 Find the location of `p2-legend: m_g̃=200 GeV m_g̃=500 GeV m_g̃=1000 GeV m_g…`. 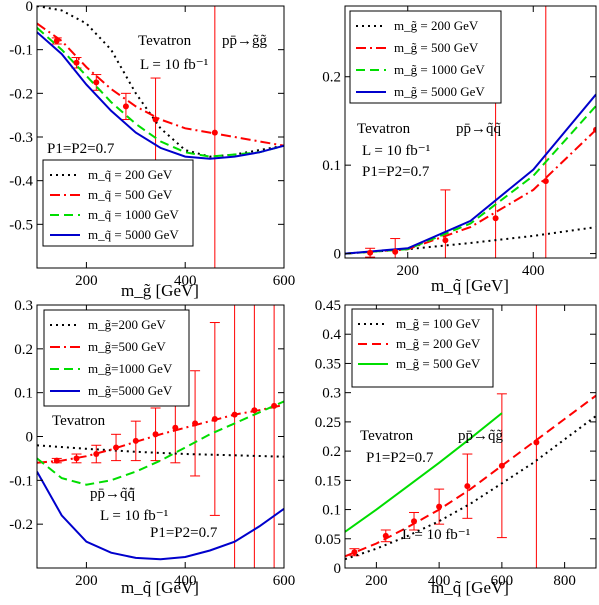

p2-legend: m_g̃=200 GeV m_g̃=500 GeV m_g̃=1000 GeV m_g… is located at coordinates (111, 357).